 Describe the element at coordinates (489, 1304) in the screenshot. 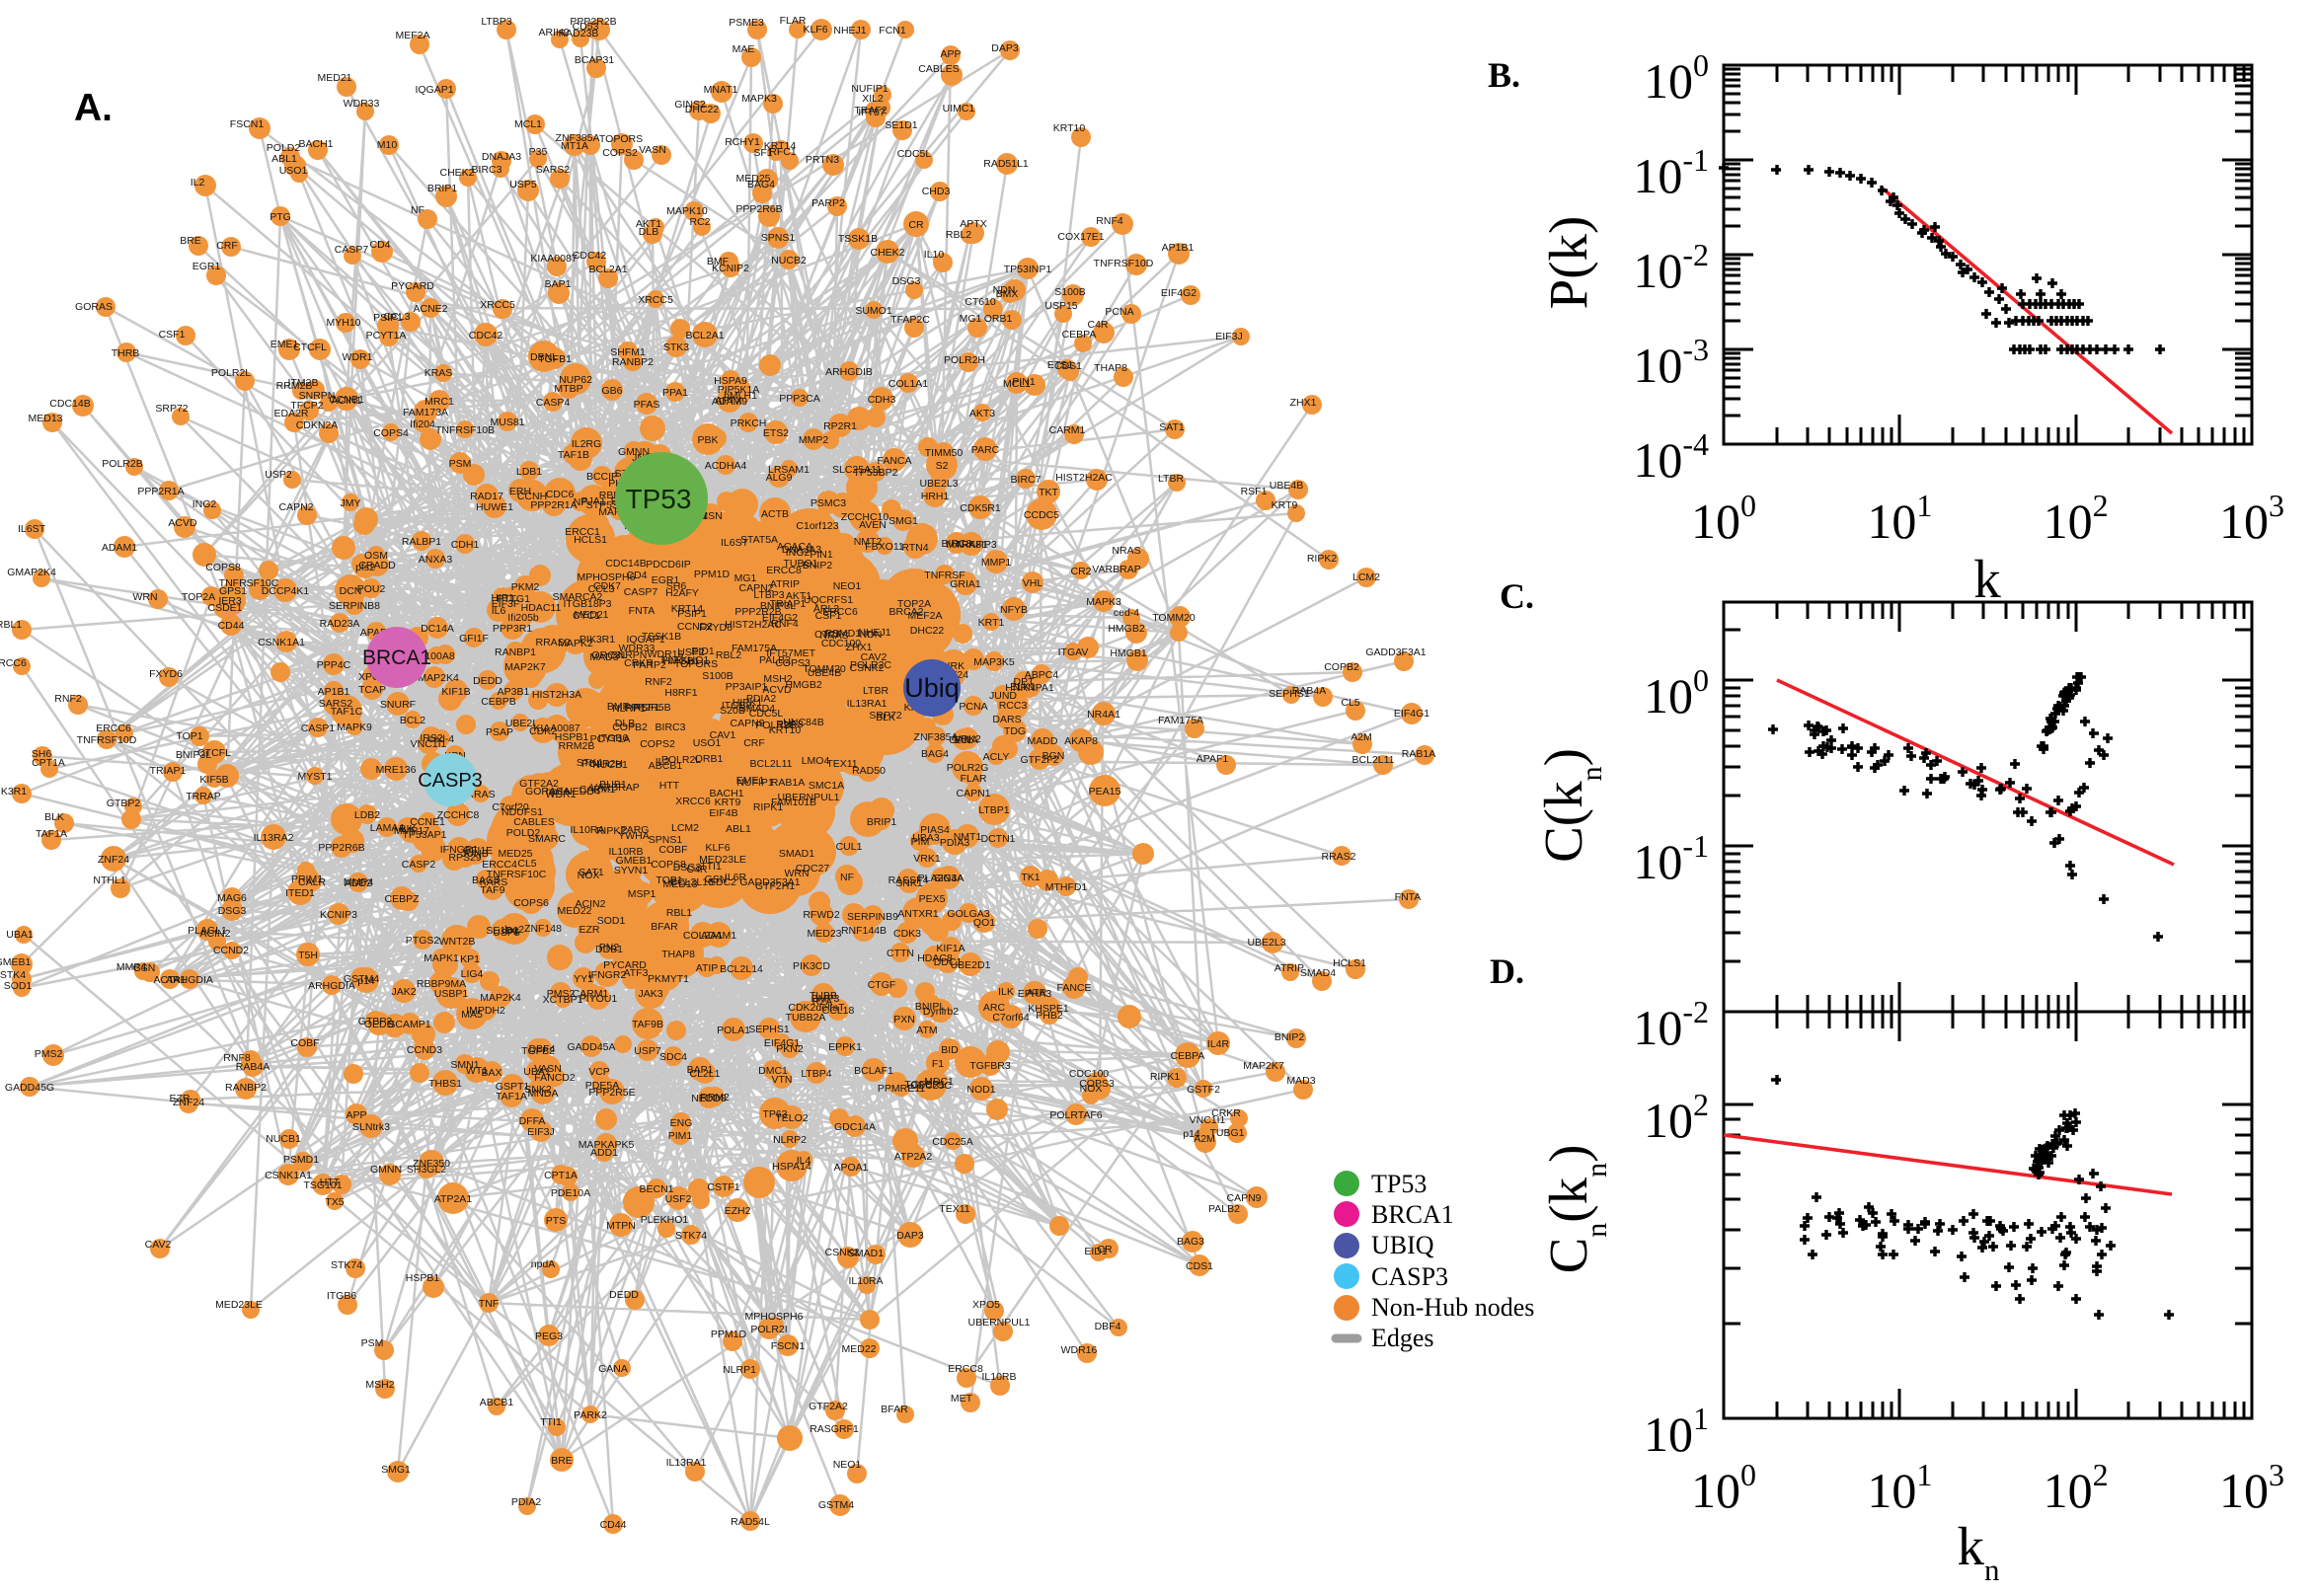

I see `svg-text: TNF` at that location.